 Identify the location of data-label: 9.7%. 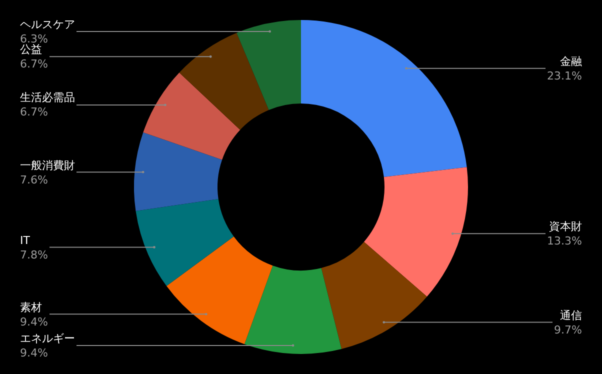
(568, 329).